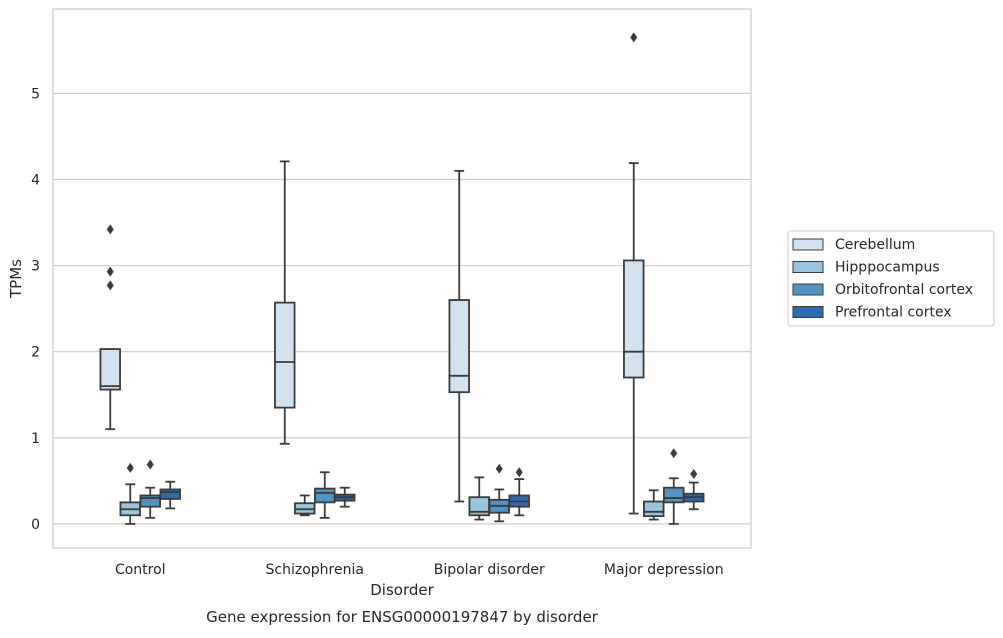  I want to click on y-tick-labels: 0 1 2 3 4 5, so click(35, 309).